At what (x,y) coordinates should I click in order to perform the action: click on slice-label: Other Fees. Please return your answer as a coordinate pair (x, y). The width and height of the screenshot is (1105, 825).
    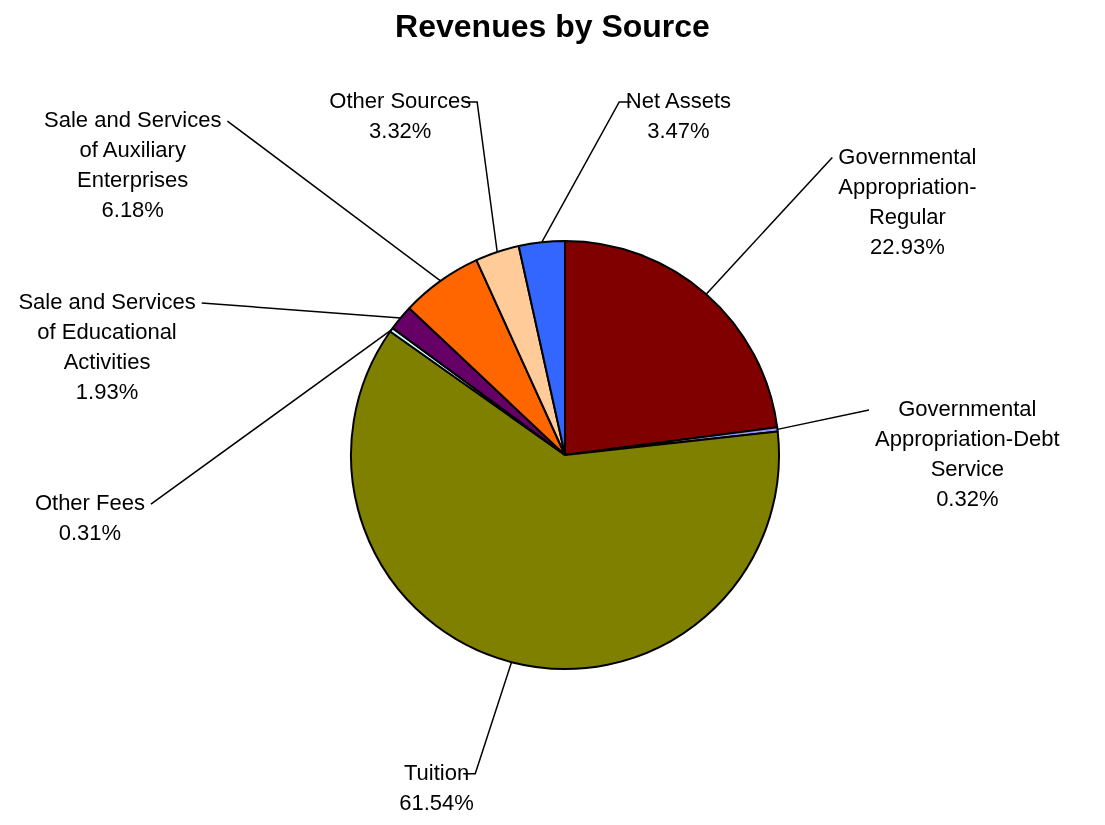
    Looking at the image, I should click on (89, 503).